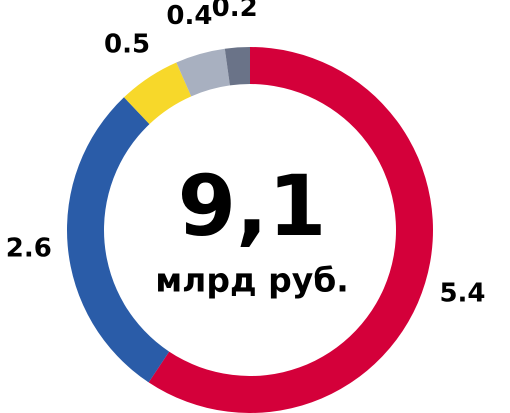  Describe the element at coordinates (235, 11) in the screenshot. I see `data-label: 0.2` at that location.